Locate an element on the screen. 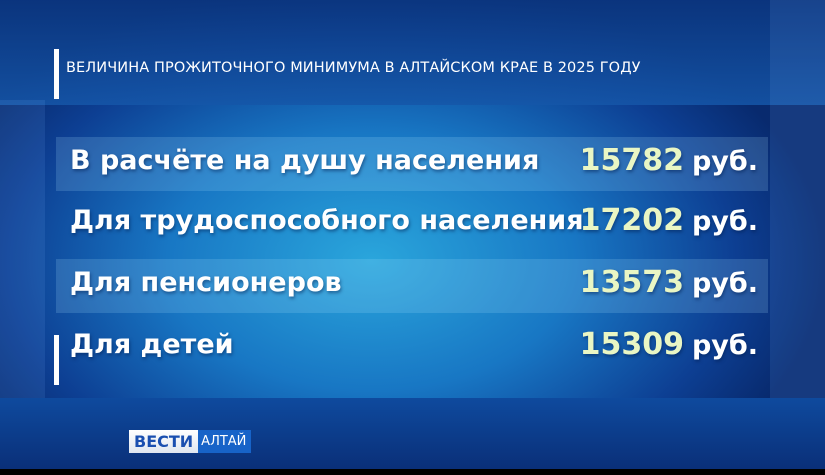 This screenshot has height=475, width=825. title-accent is located at coordinates (56, 74).